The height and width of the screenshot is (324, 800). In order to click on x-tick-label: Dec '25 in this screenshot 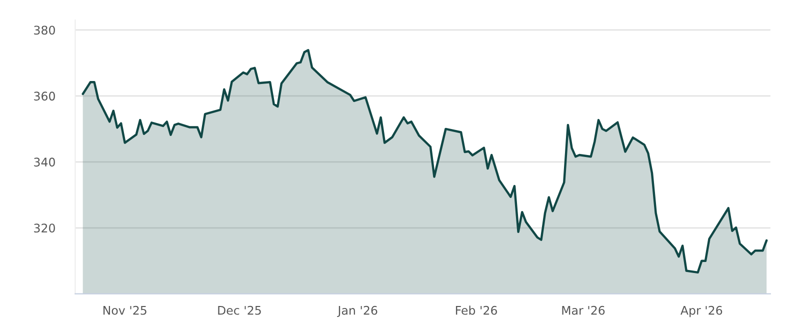, I will do `click(239, 310)`.